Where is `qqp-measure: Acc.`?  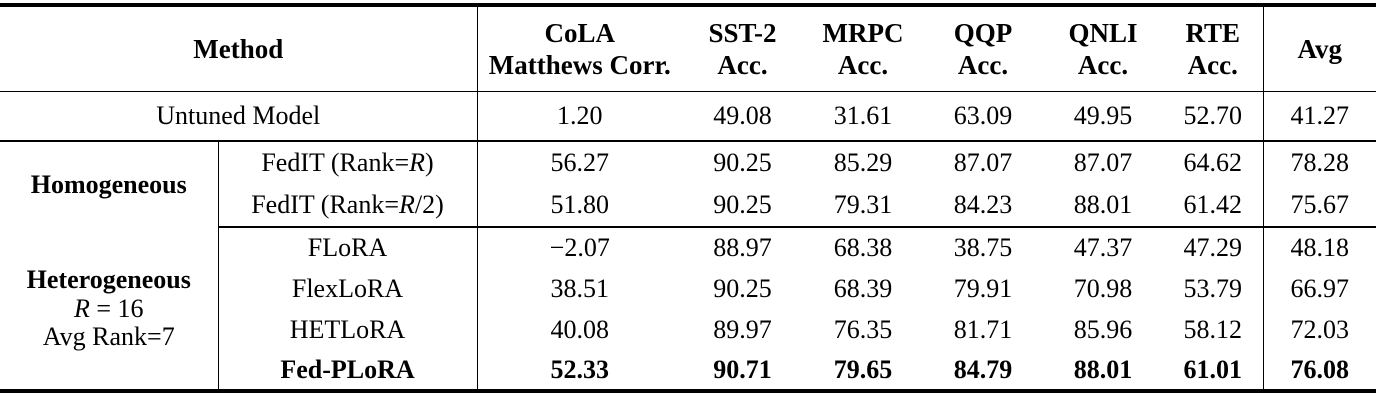
qqp-measure: Acc. is located at coordinates (983, 64).